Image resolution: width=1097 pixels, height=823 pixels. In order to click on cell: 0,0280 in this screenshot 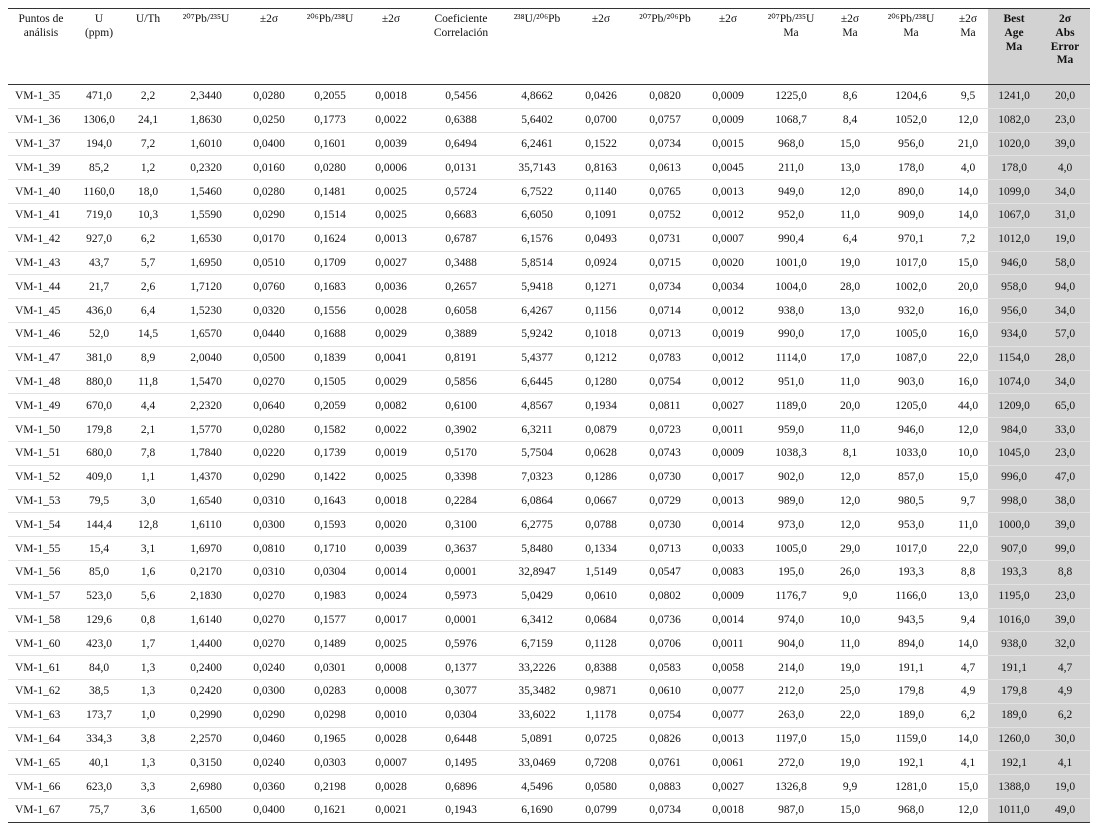, I will do `click(269, 191)`.